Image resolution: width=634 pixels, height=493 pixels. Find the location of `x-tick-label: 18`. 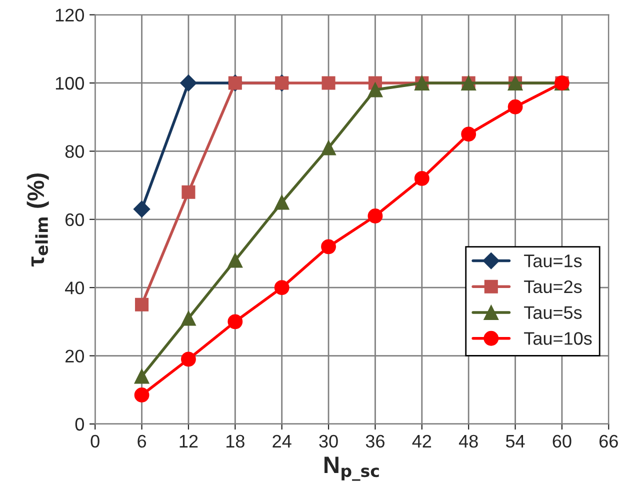

x-tick-label: 18 is located at coordinates (235, 441).